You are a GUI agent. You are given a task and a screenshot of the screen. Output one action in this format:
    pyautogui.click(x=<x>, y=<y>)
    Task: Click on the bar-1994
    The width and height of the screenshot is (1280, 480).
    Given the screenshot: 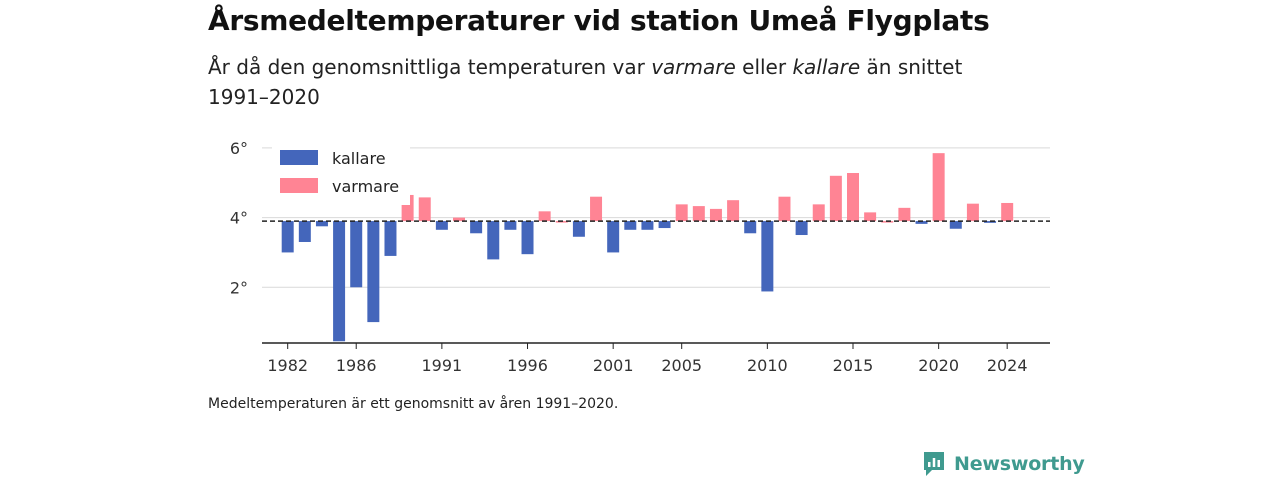 What is the action you would take?
    pyautogui.click(x=493, y=240)
    